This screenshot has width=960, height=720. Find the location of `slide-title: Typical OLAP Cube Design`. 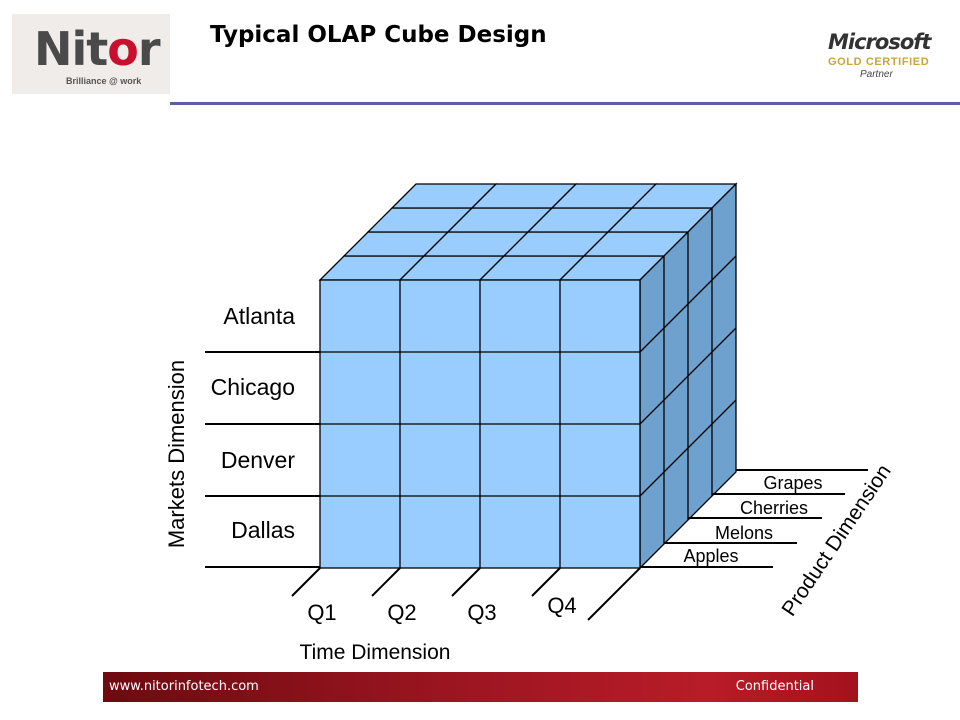

slide-title: Typical OLAP Cube Design is located at coordinates (378, 35).